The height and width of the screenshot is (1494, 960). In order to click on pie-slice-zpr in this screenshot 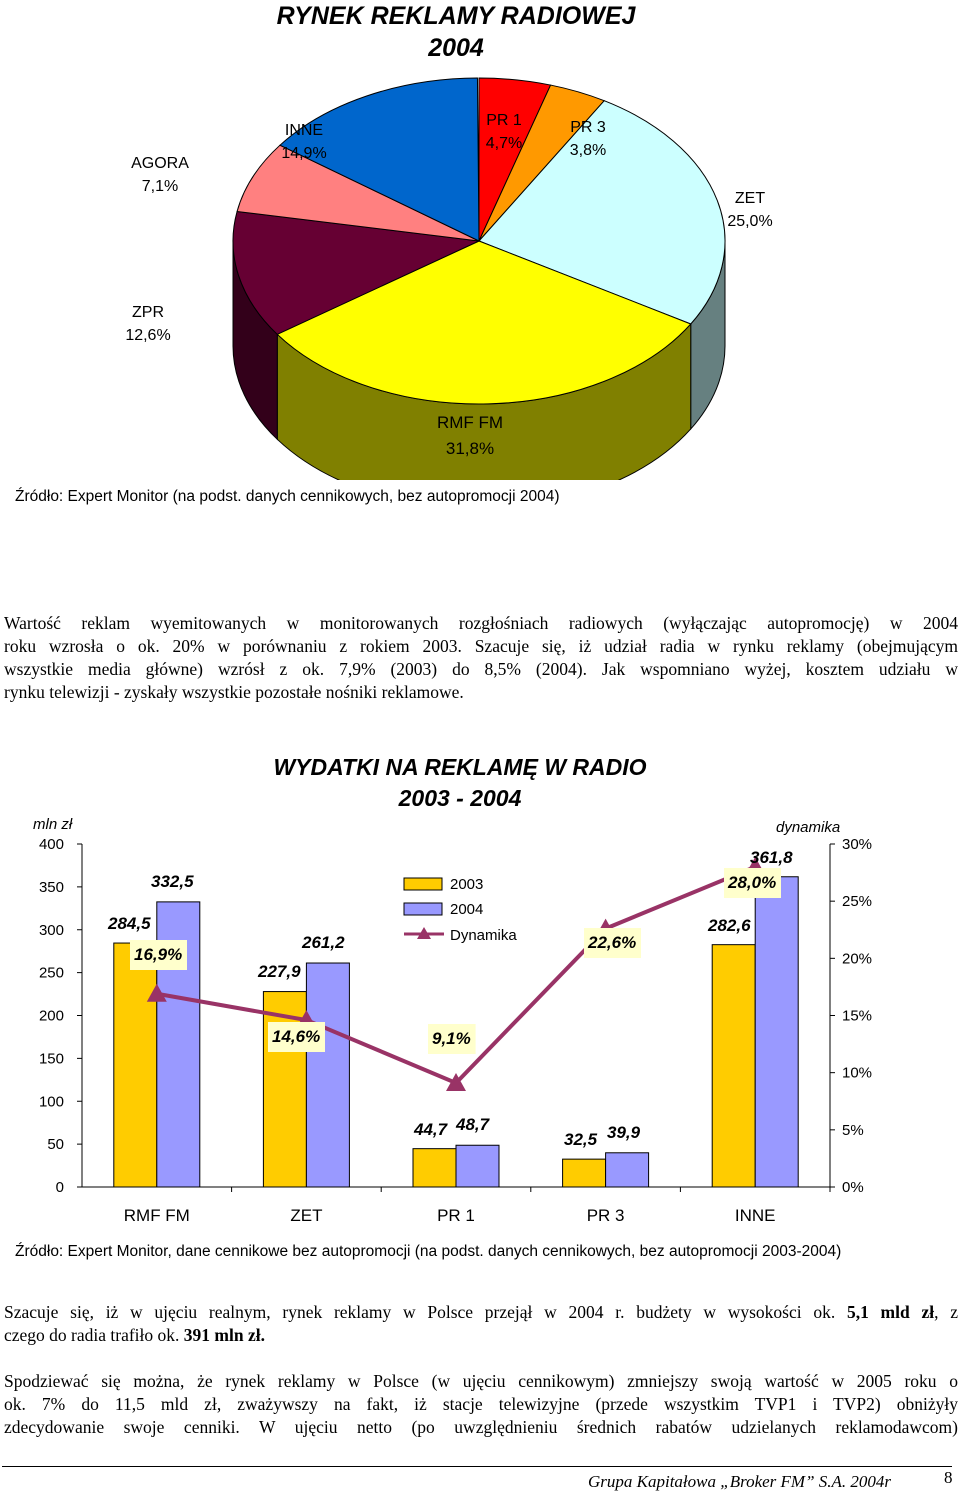, I will do `click(356, 272)`.